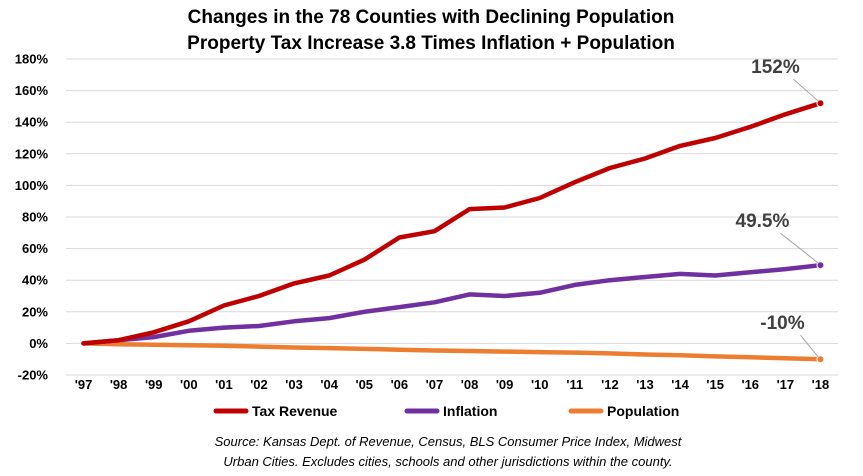 The width and height of the screenshot is (863, 476). What do you see at coordinates (821, 384) in the screenshot?
I see `x-tick-label: '18` at bounding box center [821, 384].